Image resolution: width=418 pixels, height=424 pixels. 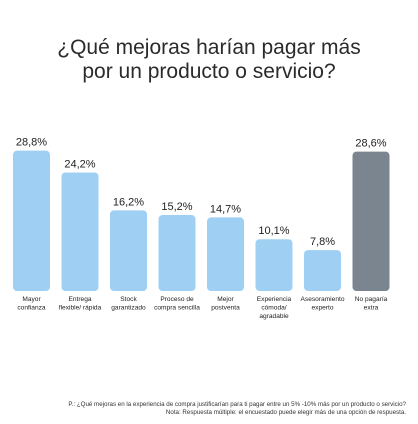 I want to click on value-label-1: 28,8%, so click(x=31, y=143).